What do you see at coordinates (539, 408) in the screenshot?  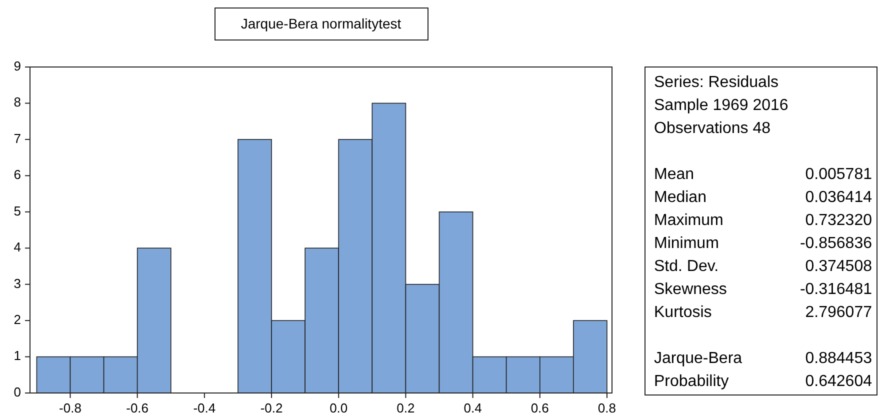 I see `x-tick-label: 0.6` at bounding box center [539, 408].